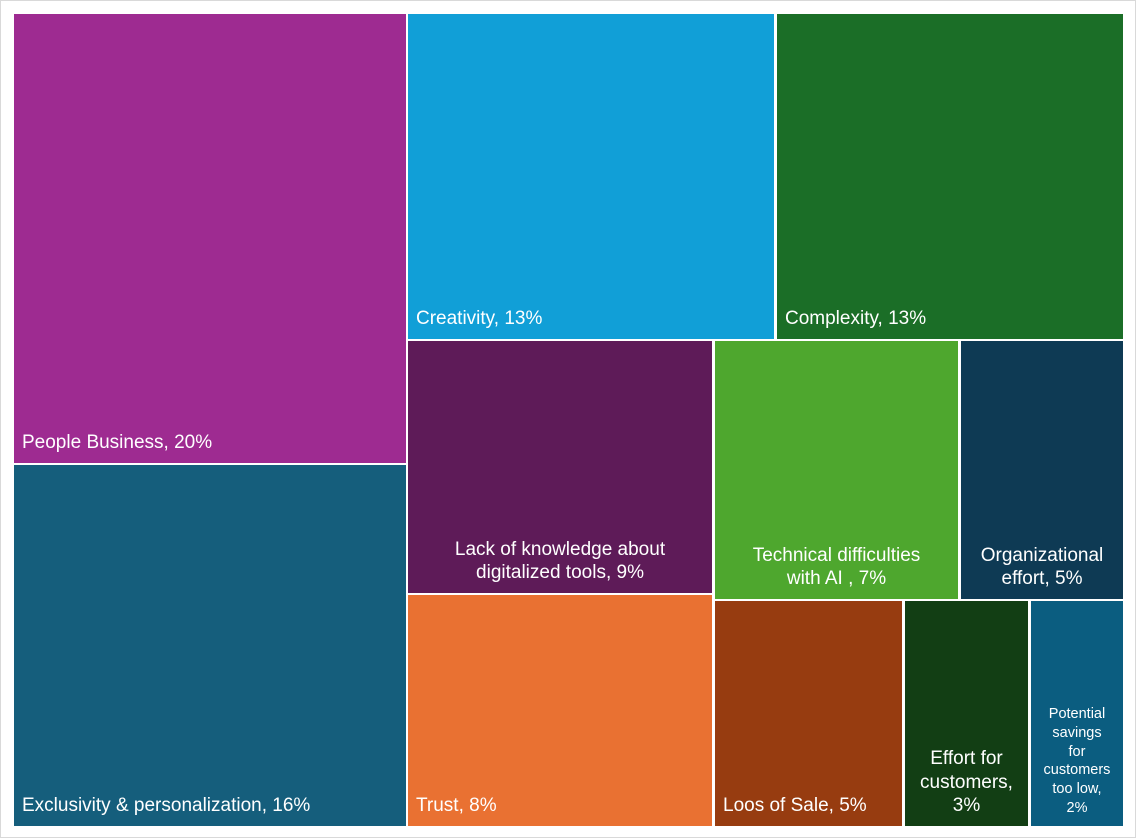  I want to click on tile-label-people-business: People Business, 20%, so click(117, 443).